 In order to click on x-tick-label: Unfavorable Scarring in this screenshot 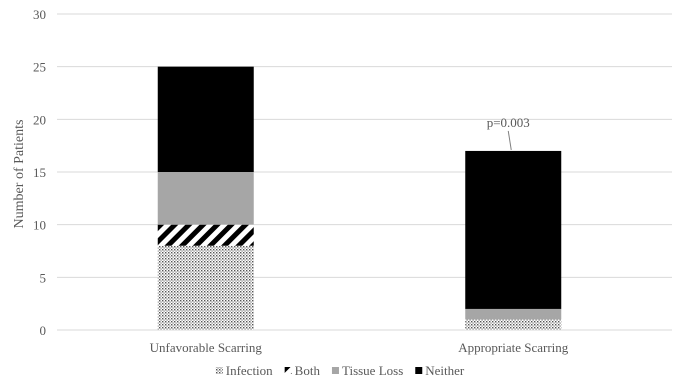, I will do `click(206, 347)`.